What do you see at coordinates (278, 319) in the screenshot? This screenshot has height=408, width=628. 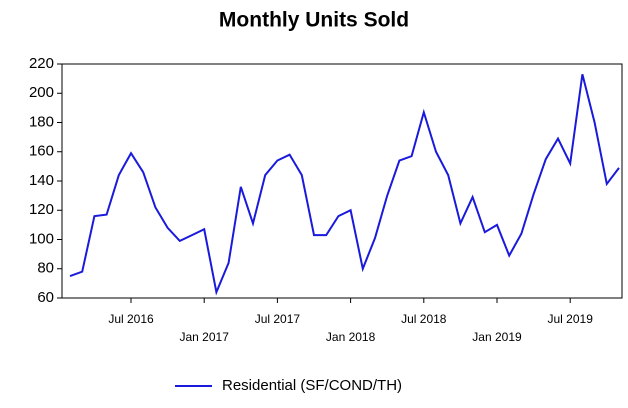 I see `x-tick-label: Jul 2017` at bounding box center [278, 319].